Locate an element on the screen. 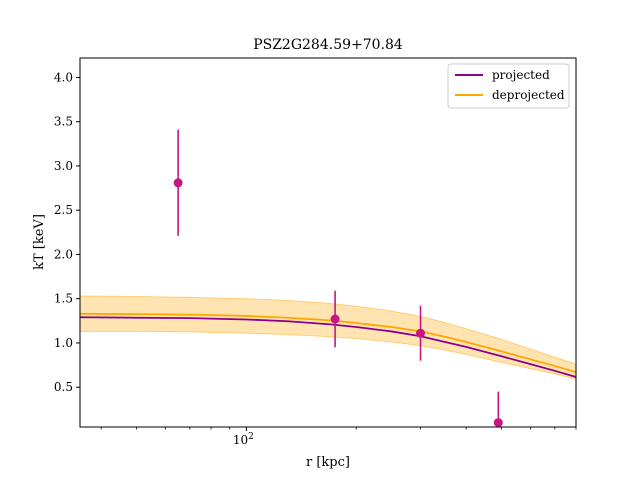 The image size is (640, 480). y-tick-label: 2.0 is located at coordinates (63, 254).